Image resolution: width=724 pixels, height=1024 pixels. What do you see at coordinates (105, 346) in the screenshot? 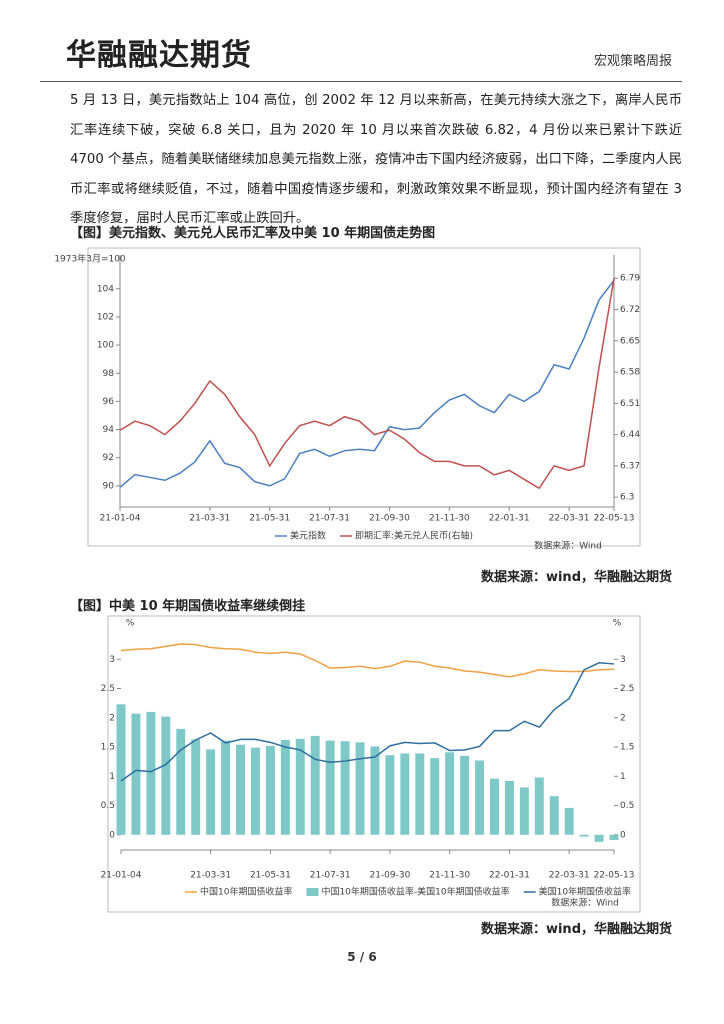
I see `y-tick-label: 100` at bounding box center [105, 346].